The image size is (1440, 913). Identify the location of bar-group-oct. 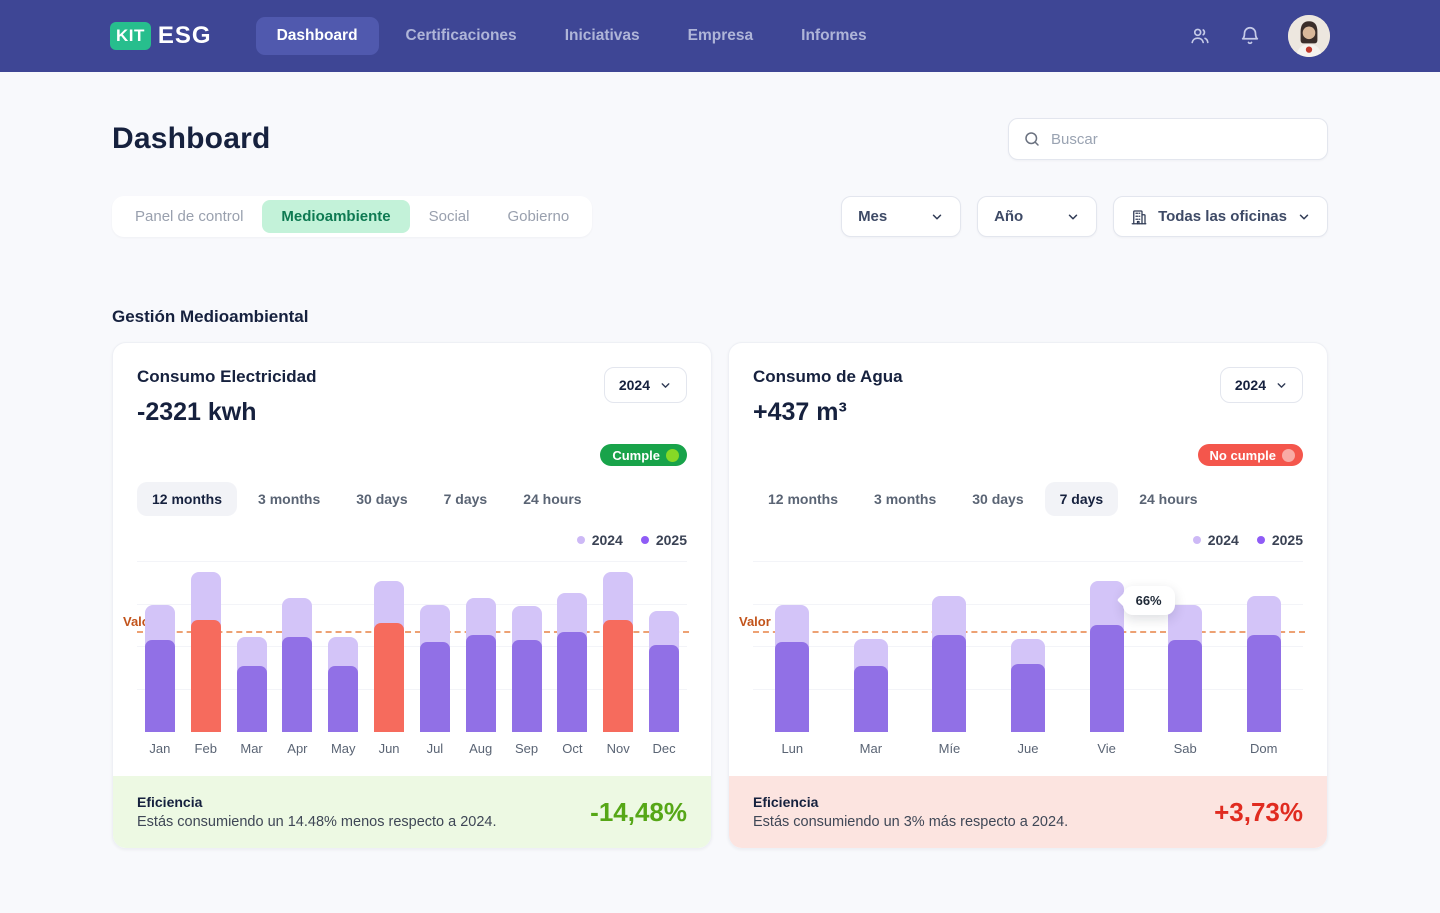
(572, 647).